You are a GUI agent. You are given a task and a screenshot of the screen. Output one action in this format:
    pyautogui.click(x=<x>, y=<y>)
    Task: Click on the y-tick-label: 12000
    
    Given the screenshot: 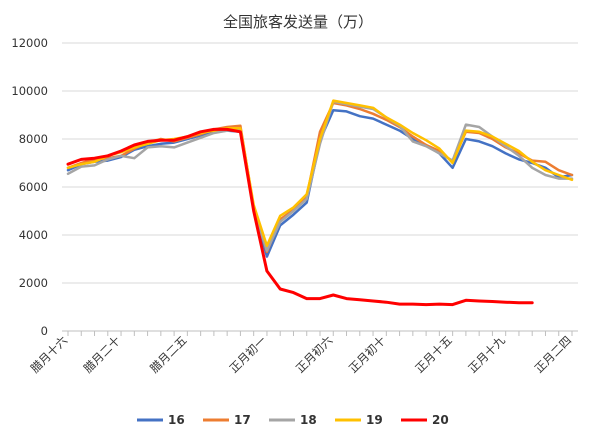 What is the action you would take?
    pyautogui.click(x=29, y=43)
    